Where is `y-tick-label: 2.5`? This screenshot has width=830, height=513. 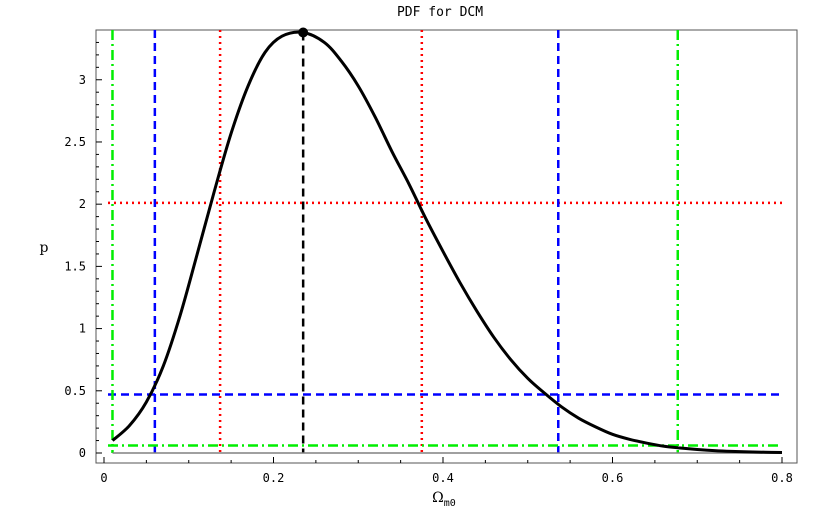 y-tick-label: 2.5 is located at coordinates (75, 142).